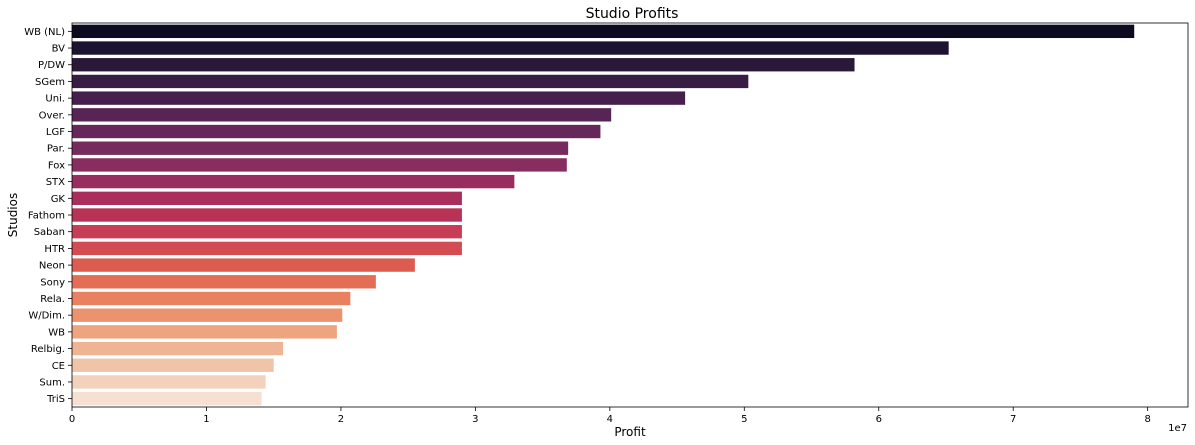 The image size is (1195, 445). What do you see at coordinates (1177, 428) in the screenshot?
I see `x-scale-offset: 1e7` at bounding box center [1177, 428].